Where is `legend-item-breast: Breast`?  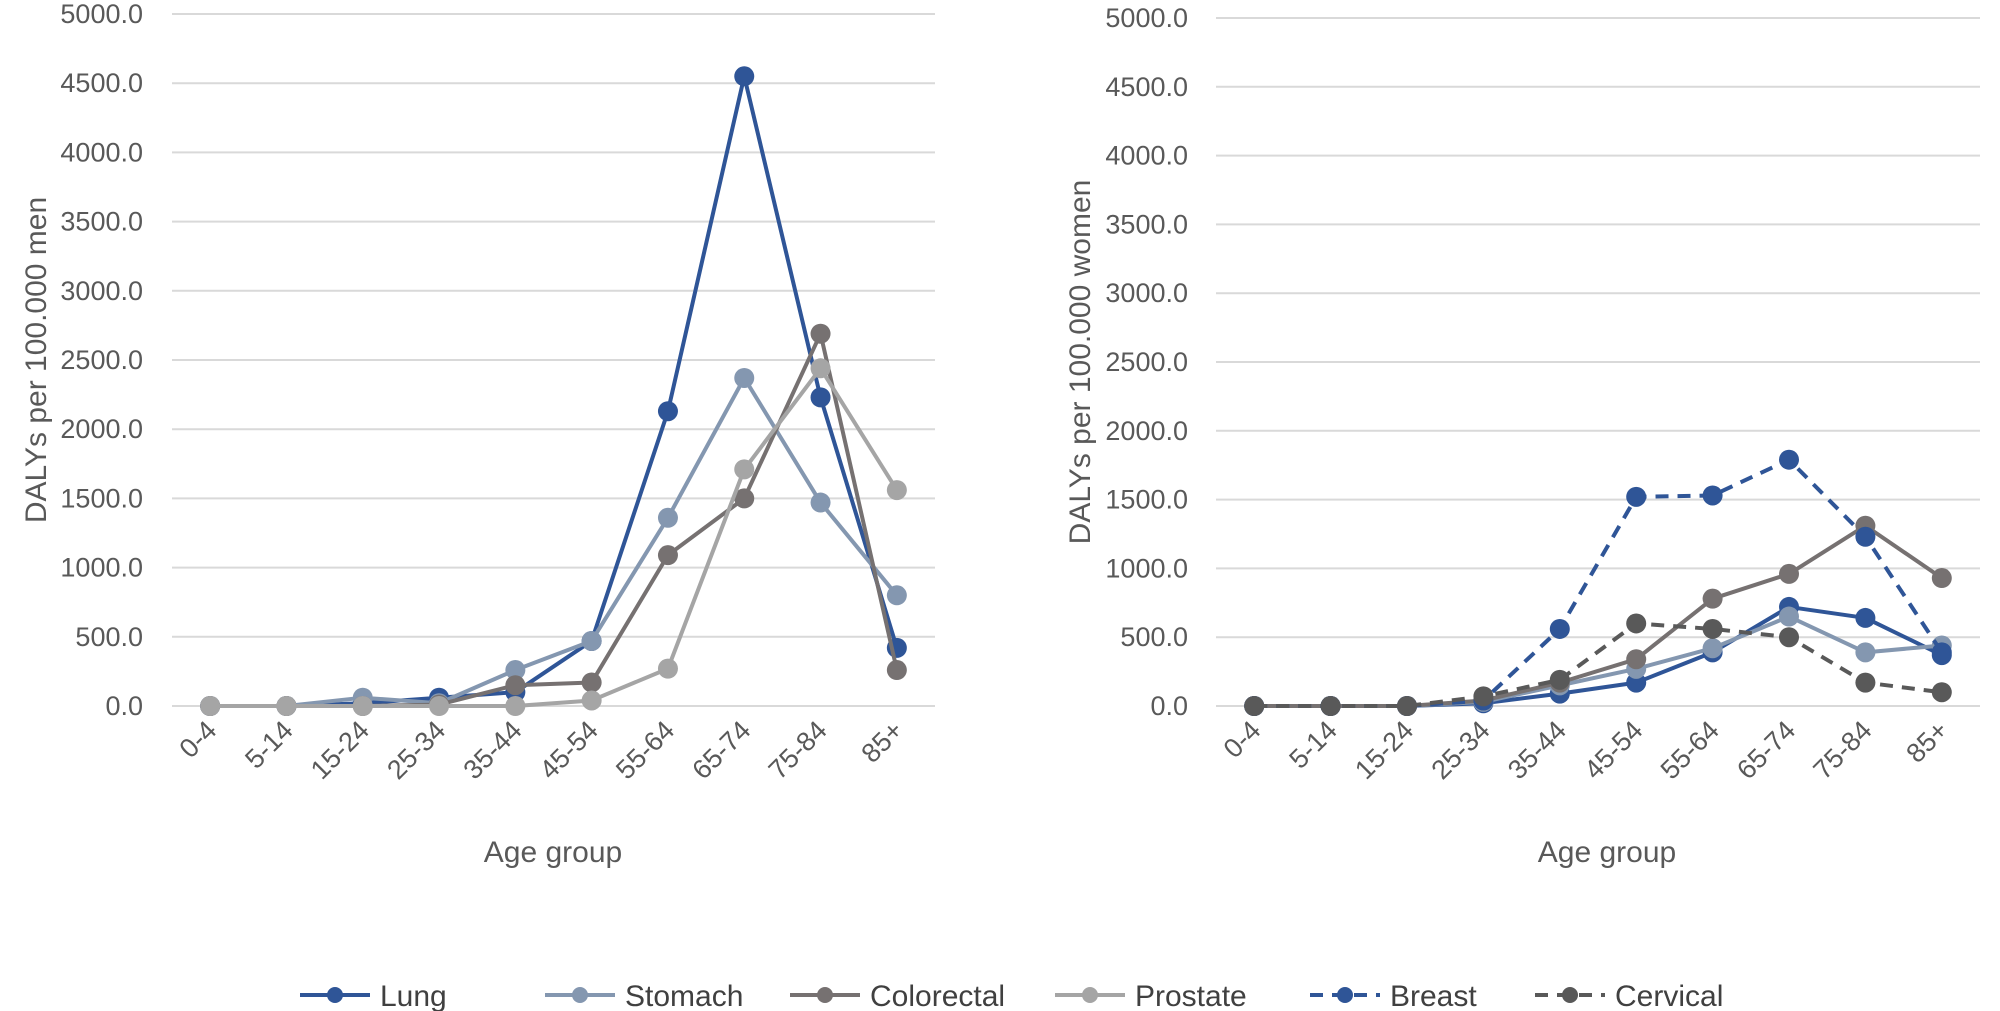
legend-item-breast: Breast is located at coordinates (1393, 995).